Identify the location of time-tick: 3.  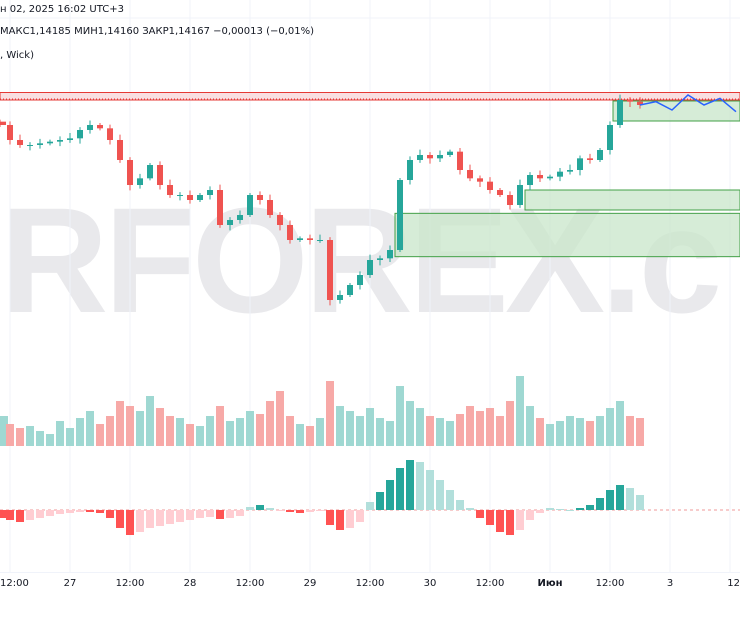
(670, 583).